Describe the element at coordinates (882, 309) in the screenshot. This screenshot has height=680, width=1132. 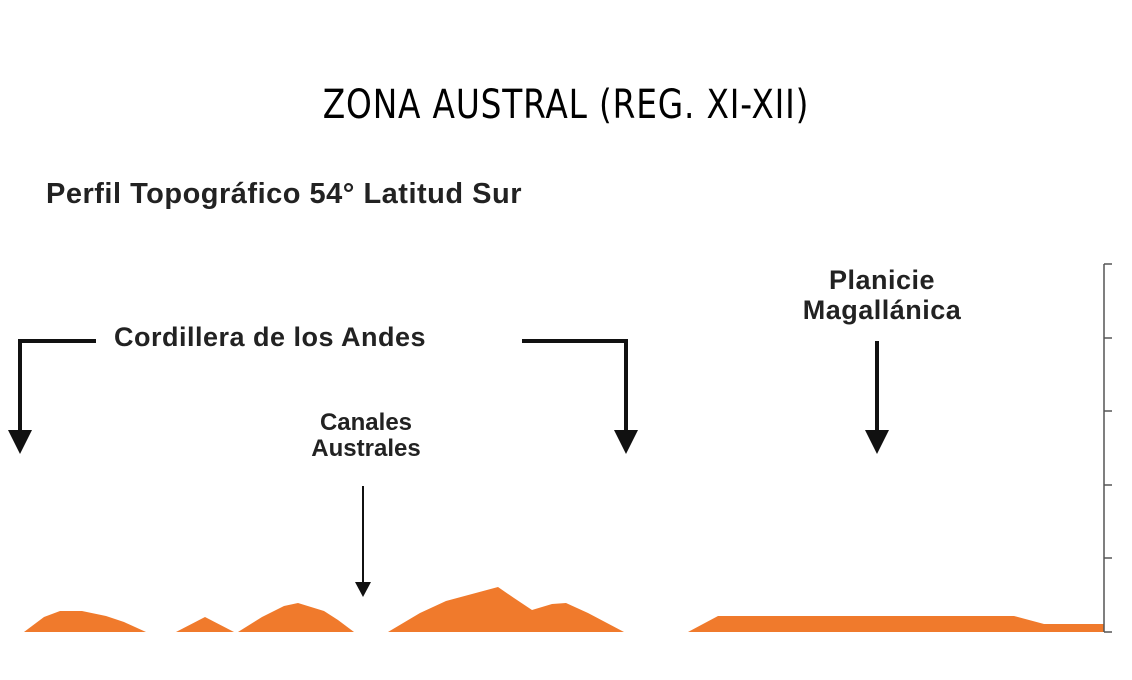
I see `label-planicie-line-2: Magallánica` at that location.